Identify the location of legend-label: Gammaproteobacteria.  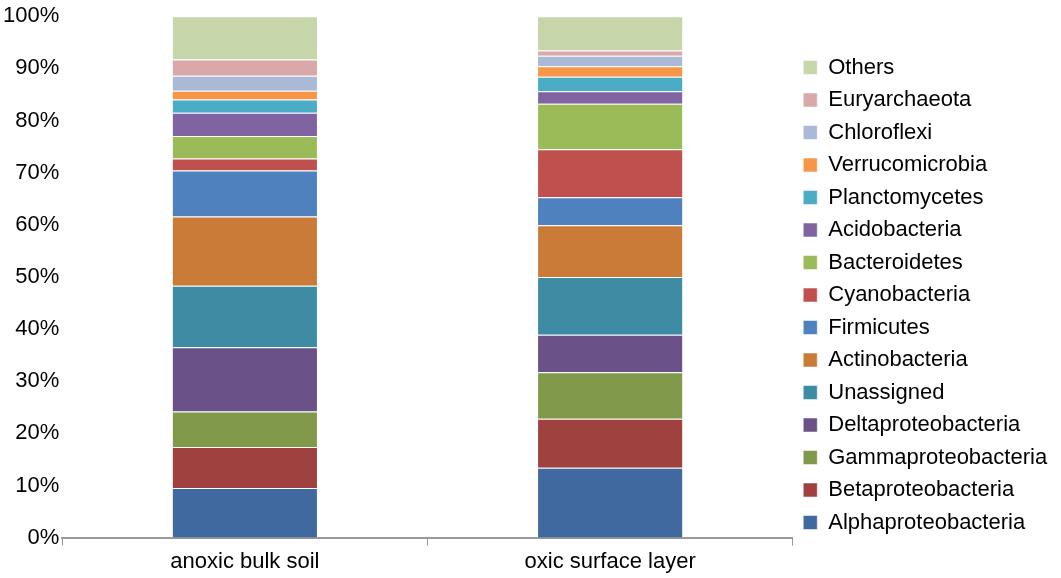
(938, 456).